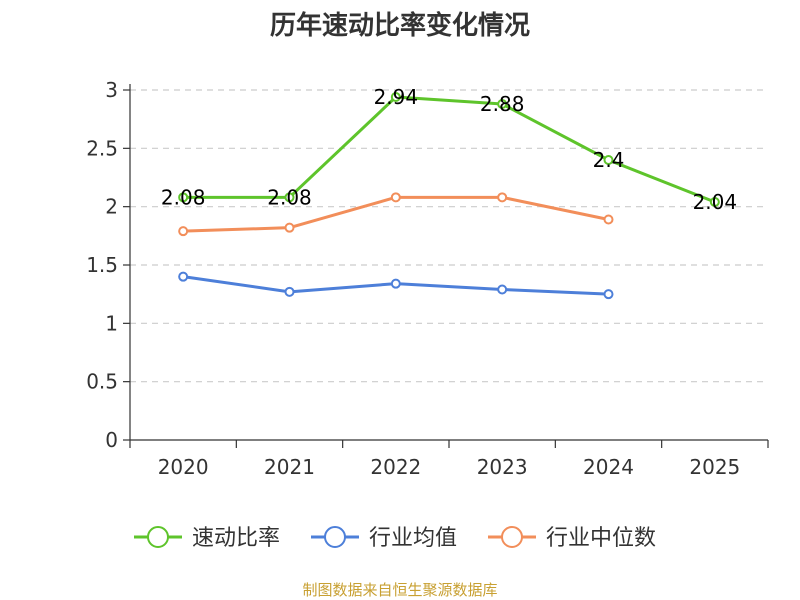  What do you see at coordinates (608, 467) in the screenshot?
I see `x-tick-label-2024: 2024` at bounding box center [608, 467].